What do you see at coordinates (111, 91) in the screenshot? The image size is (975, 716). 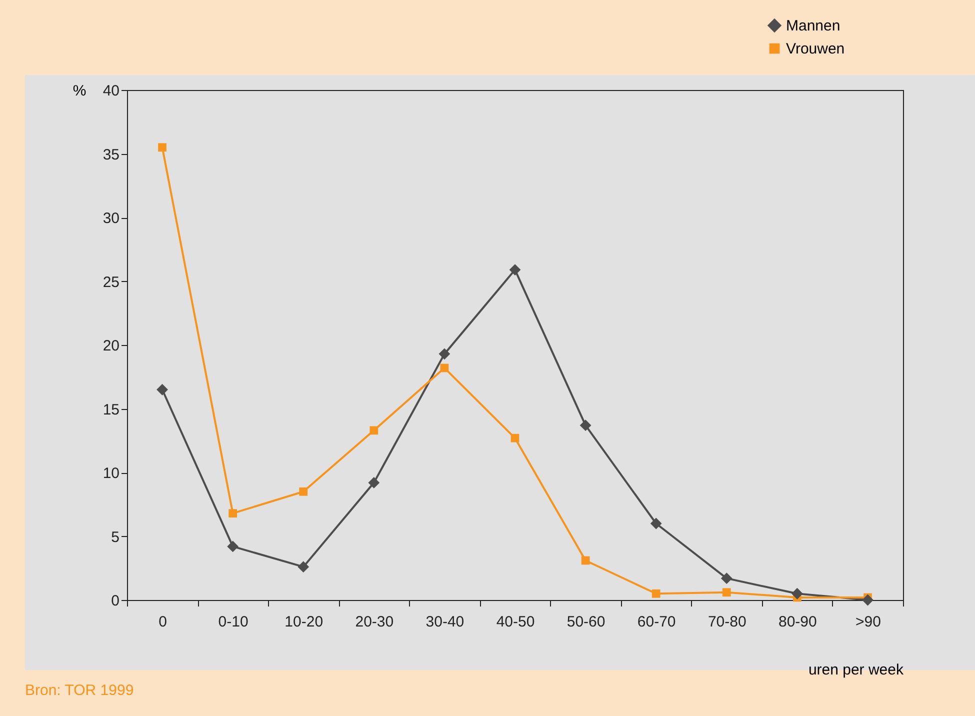 I see `y-tick-label: 40` at bounding box center [111, 91].